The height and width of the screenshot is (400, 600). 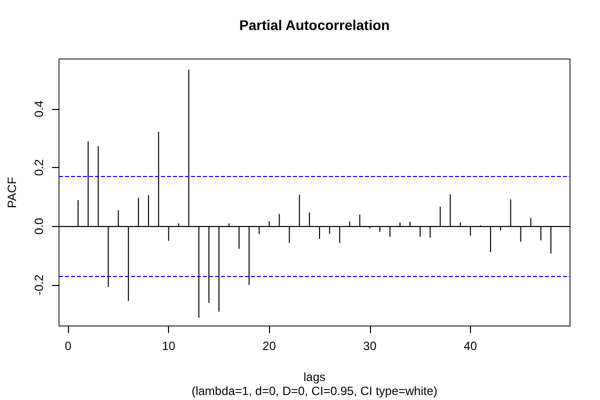 What do you see at coordinates (39, 226) in the screenshot?
I see `y-tick-label: 0.0` at bounding box center [39, 226].